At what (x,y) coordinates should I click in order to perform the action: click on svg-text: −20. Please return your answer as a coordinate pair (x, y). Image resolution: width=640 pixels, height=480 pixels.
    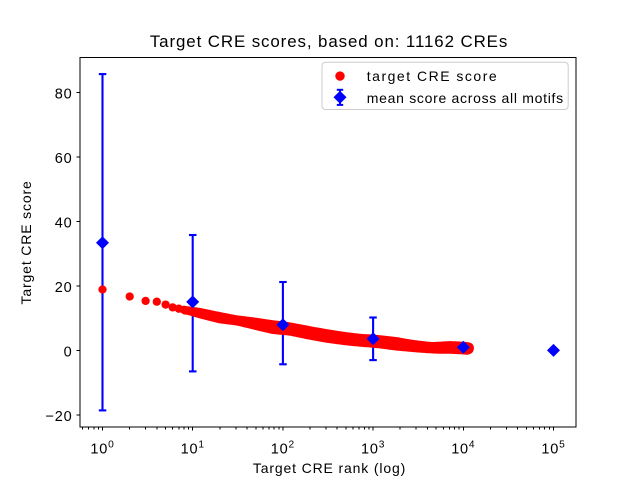
    Looking at the image, I should click on (59, 417).